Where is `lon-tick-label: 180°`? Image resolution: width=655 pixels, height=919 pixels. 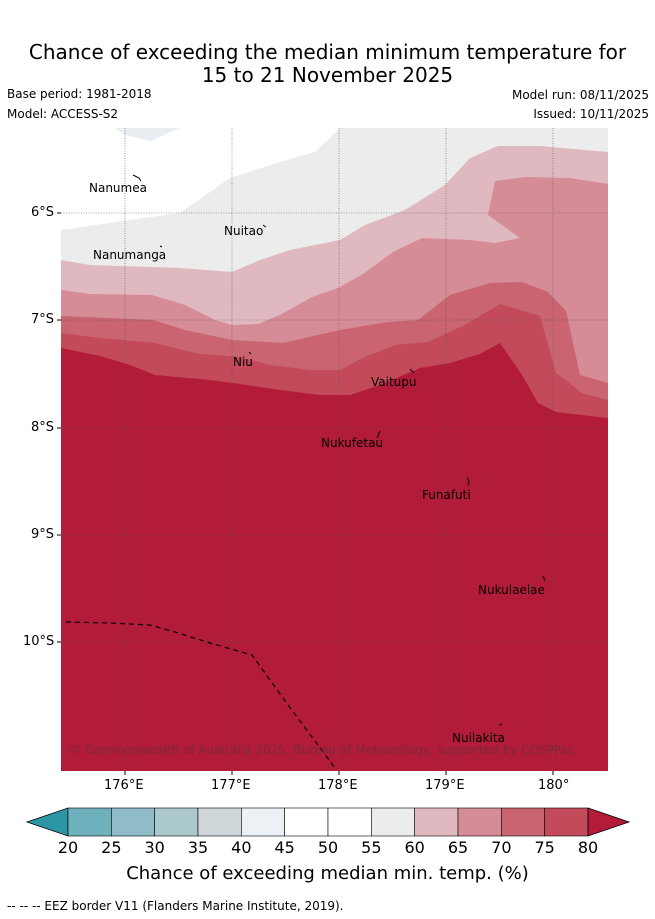 lon-tick-label: 180° is located at coordinates (554, 785).